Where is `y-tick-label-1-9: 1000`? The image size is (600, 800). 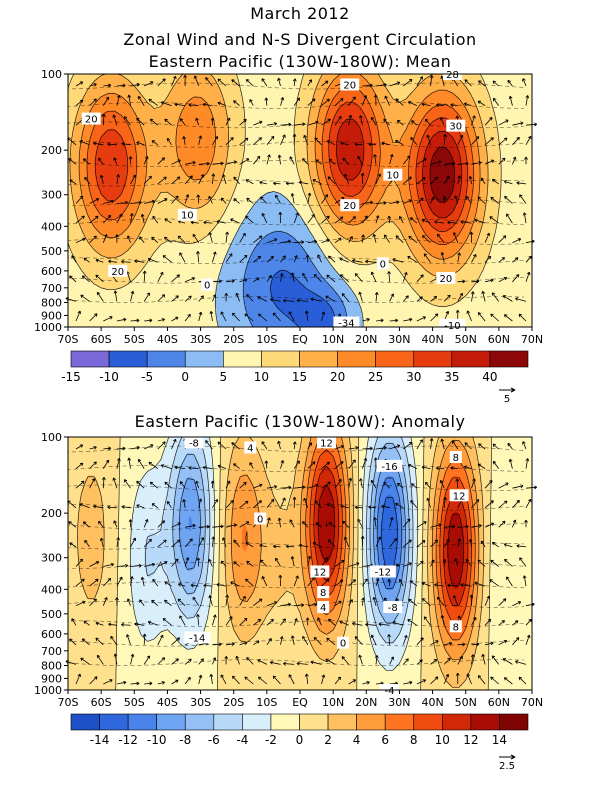
y-tick-label-1-9: 1000 is located at coordinates (48, 690).